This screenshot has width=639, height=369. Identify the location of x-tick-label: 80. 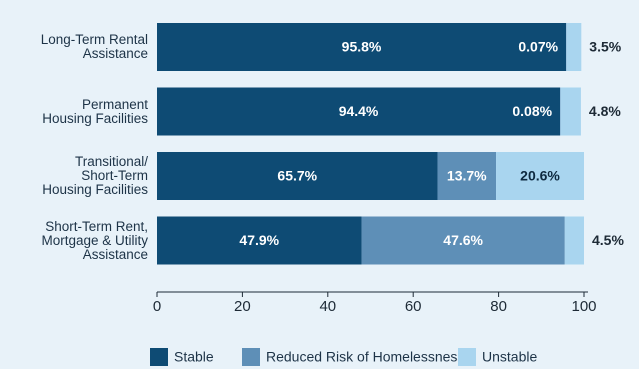
(498, 306).